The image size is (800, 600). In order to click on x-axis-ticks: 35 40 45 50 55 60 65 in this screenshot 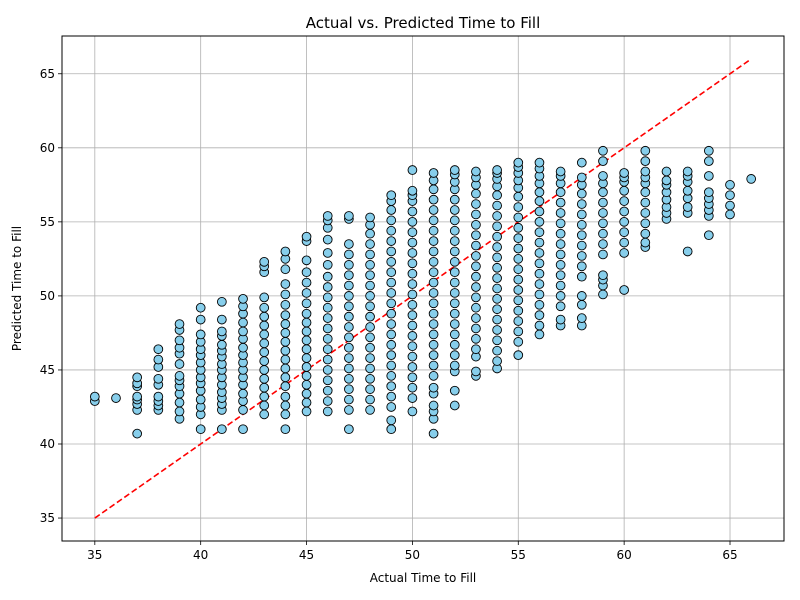, I will do `click(412, 551)`.